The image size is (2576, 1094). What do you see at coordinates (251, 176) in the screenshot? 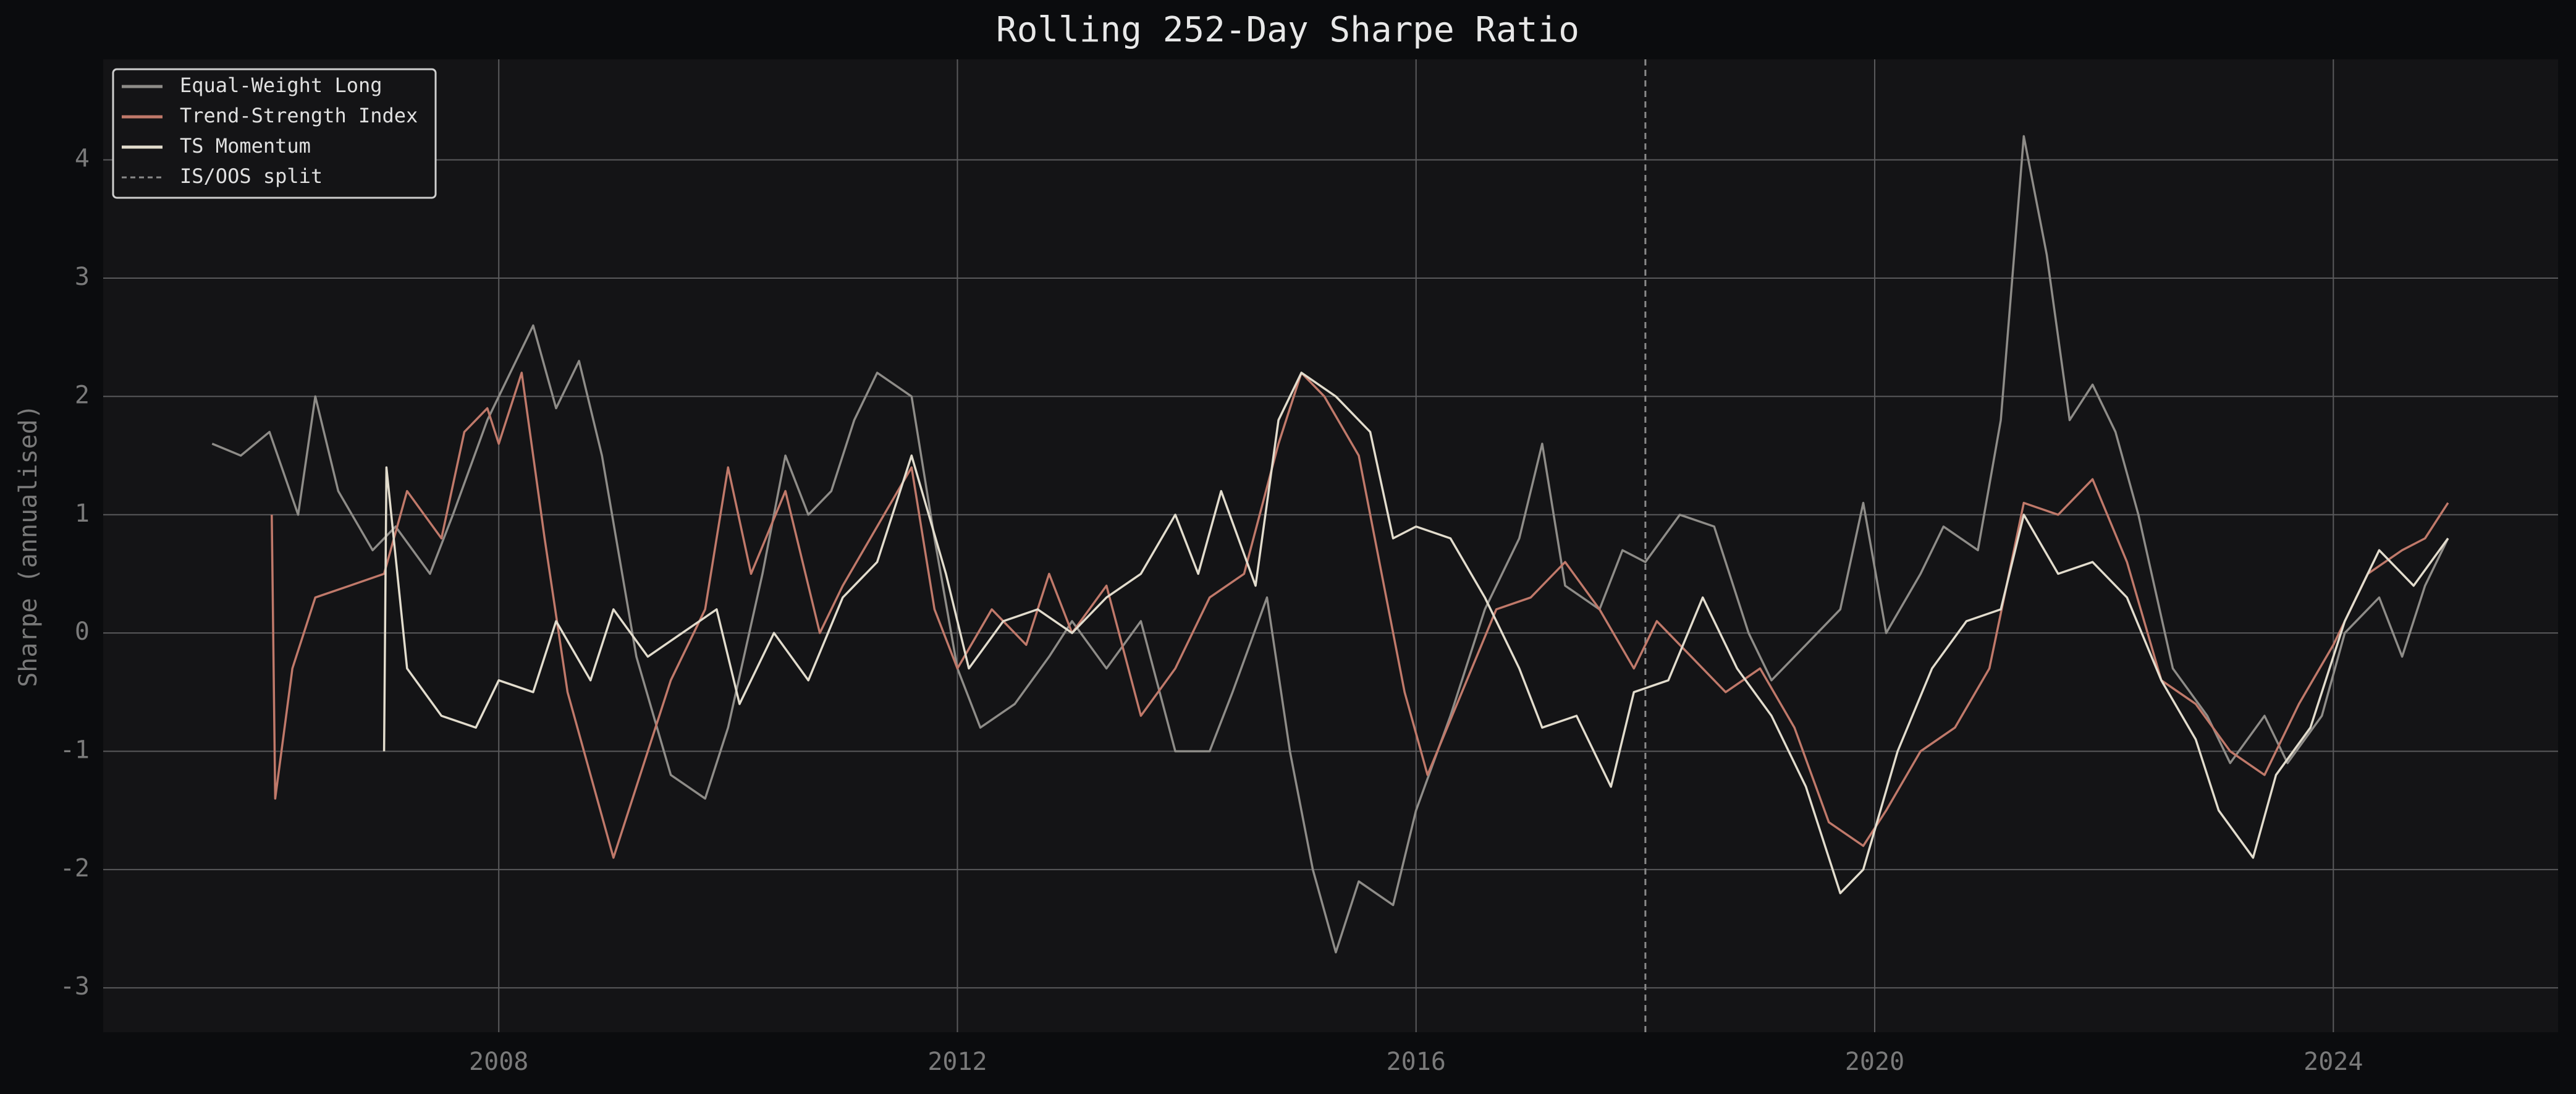
I see `legend-label: IS/OOS split` at bounding box center [251, 176].